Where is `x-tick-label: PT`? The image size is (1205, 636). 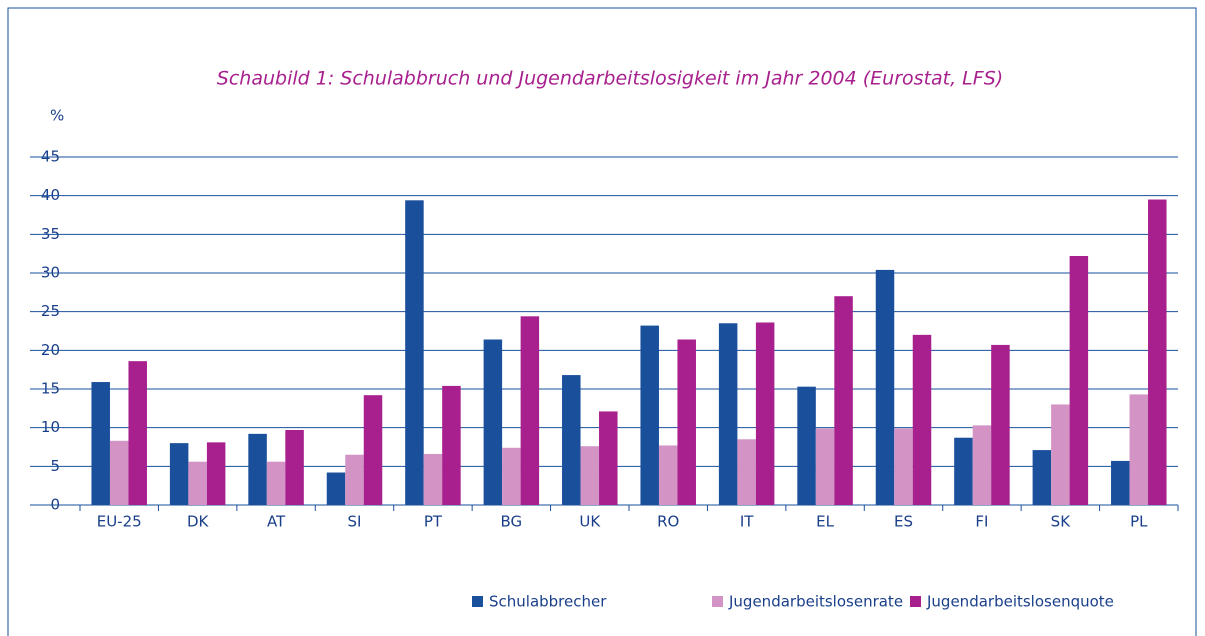
x-tick-label: PT is located at coordinates (433, 522).